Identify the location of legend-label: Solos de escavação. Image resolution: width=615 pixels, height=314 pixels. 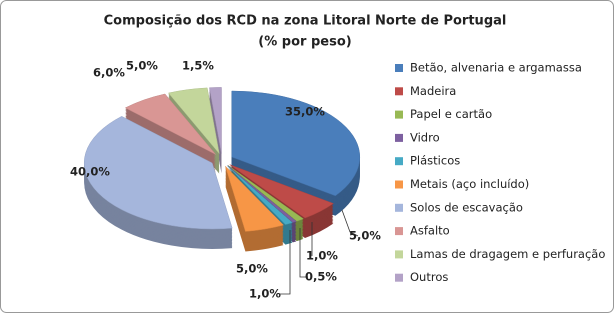
(466, 207).